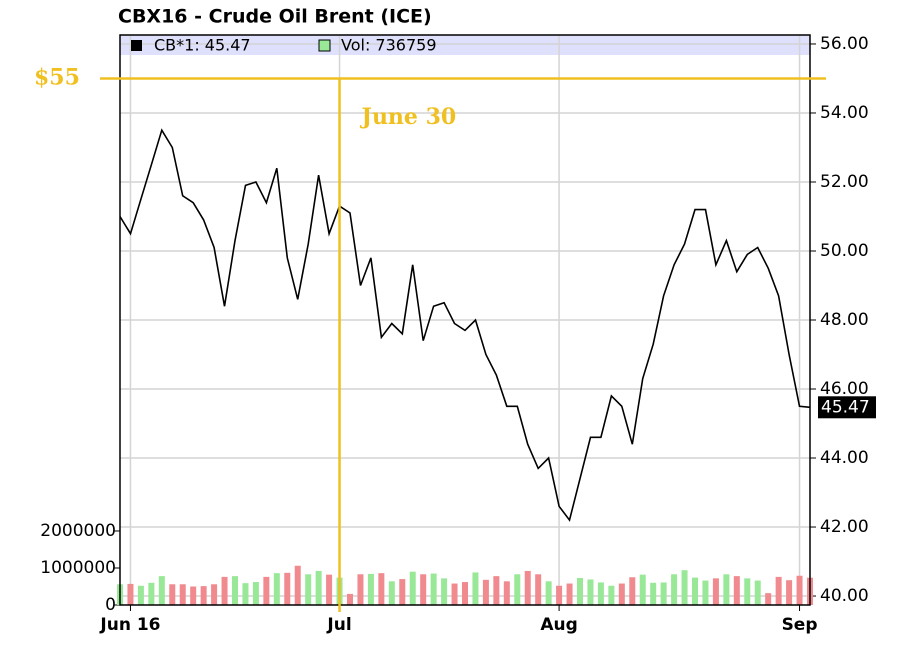 This screenshot has width=911, height=651. Describe the element at coordinates (389, 45) in the screenshot. I see `legend-label: Vol: 736759` at that location.